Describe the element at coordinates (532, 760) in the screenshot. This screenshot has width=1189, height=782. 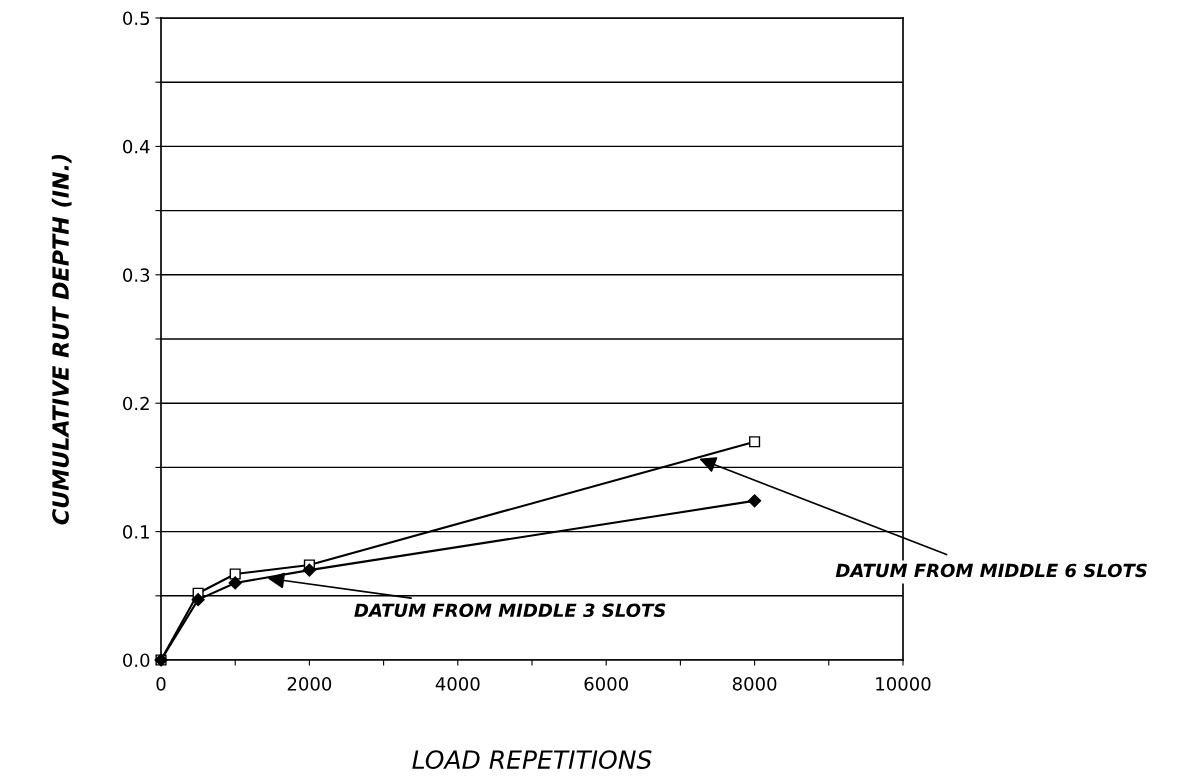
I see `x-axis-title: LOAD REPETITIONS` at that location.